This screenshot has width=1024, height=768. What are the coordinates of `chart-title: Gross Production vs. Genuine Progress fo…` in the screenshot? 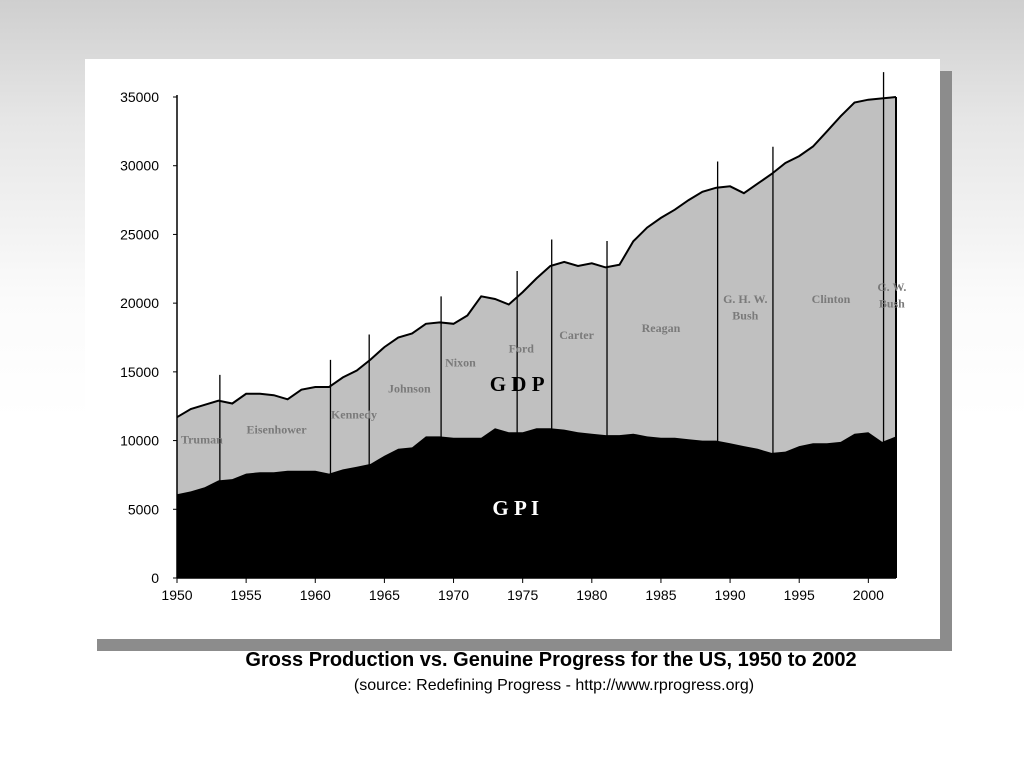 It's located at (551, 660).